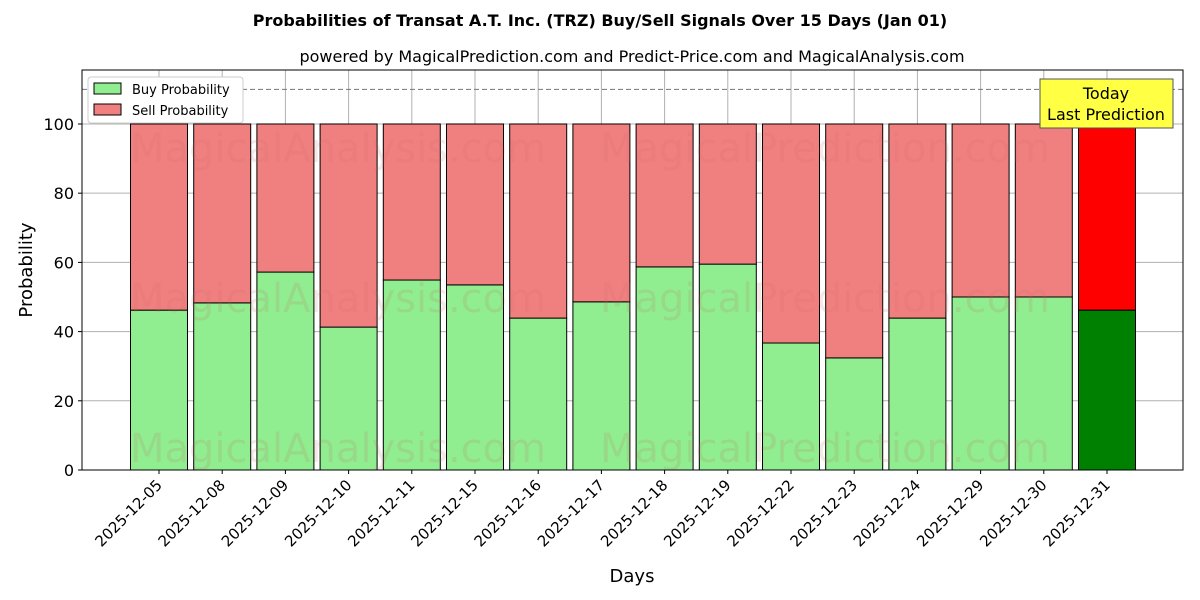 The height and width of the screenshot is (600, 1200). What do you see at coordinates (26, 269) in the screenshot?
I see `y-axis-label: Probability` at bounding box center [26, 269].